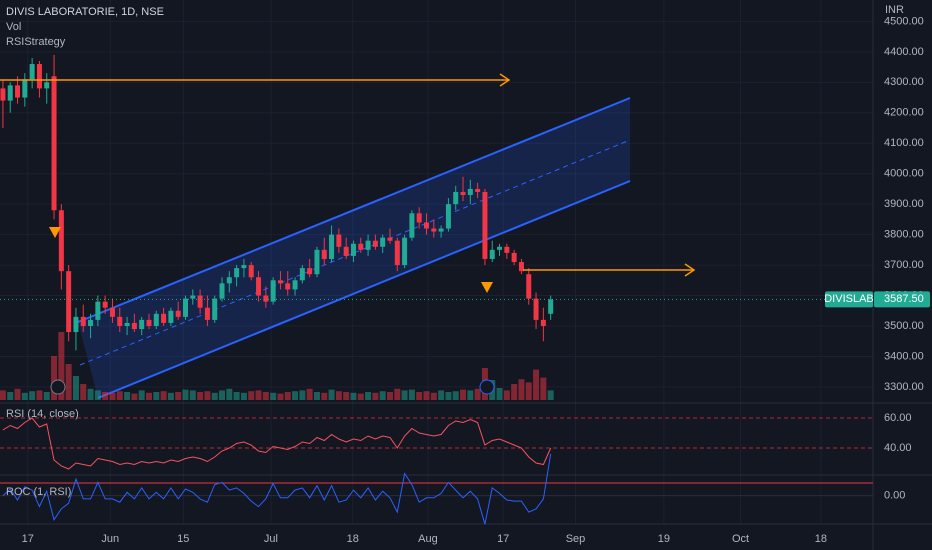 The height and width of the screenshot is (550, 932). I want to click on x-tick-label: Sep, so click(576, 539).